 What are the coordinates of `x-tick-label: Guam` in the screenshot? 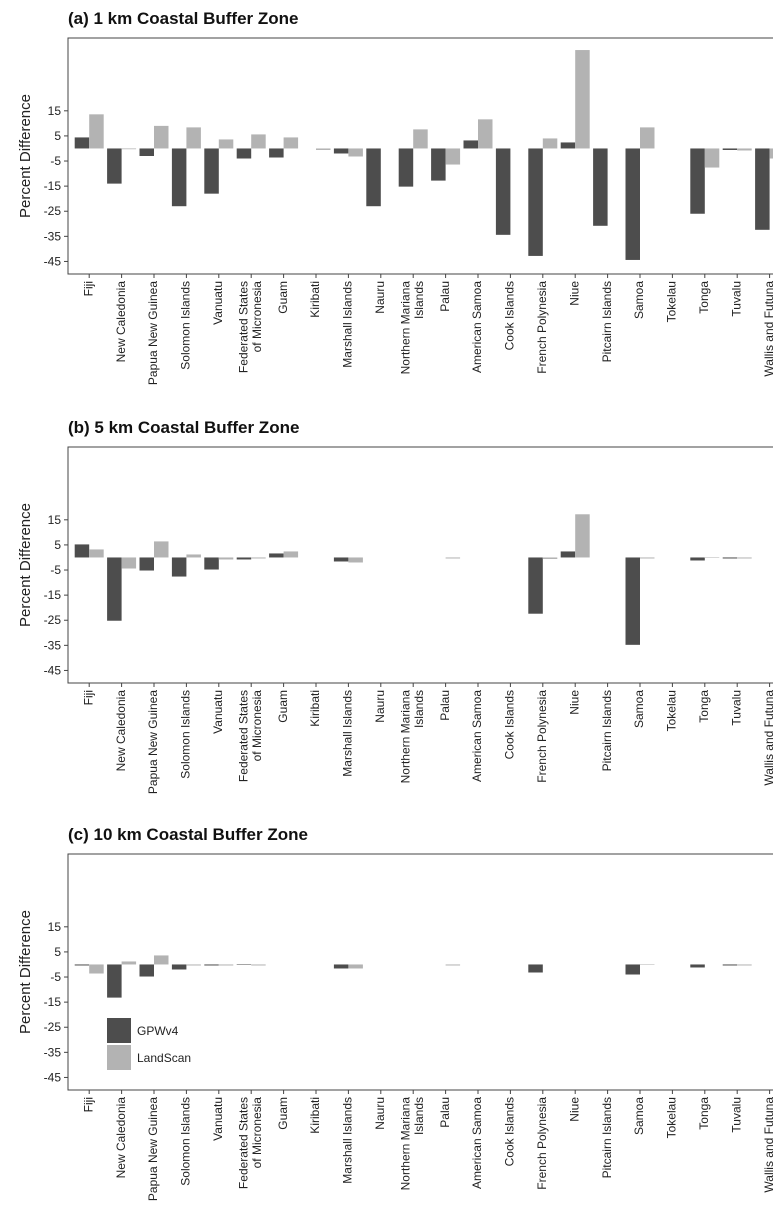 It's located at (283, 297).